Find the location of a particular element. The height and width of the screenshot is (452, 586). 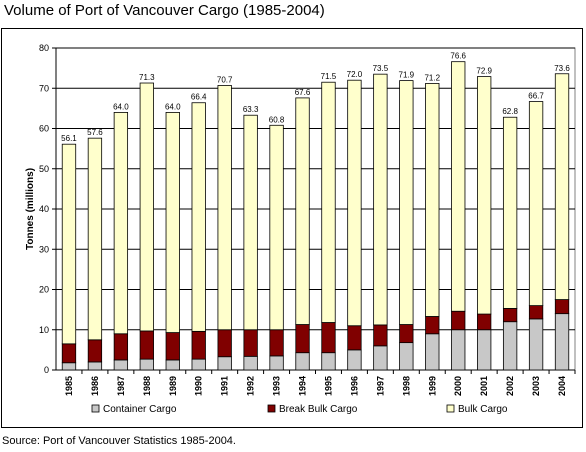

total-data-label: 70.7 is located at coordinates (225, 79).